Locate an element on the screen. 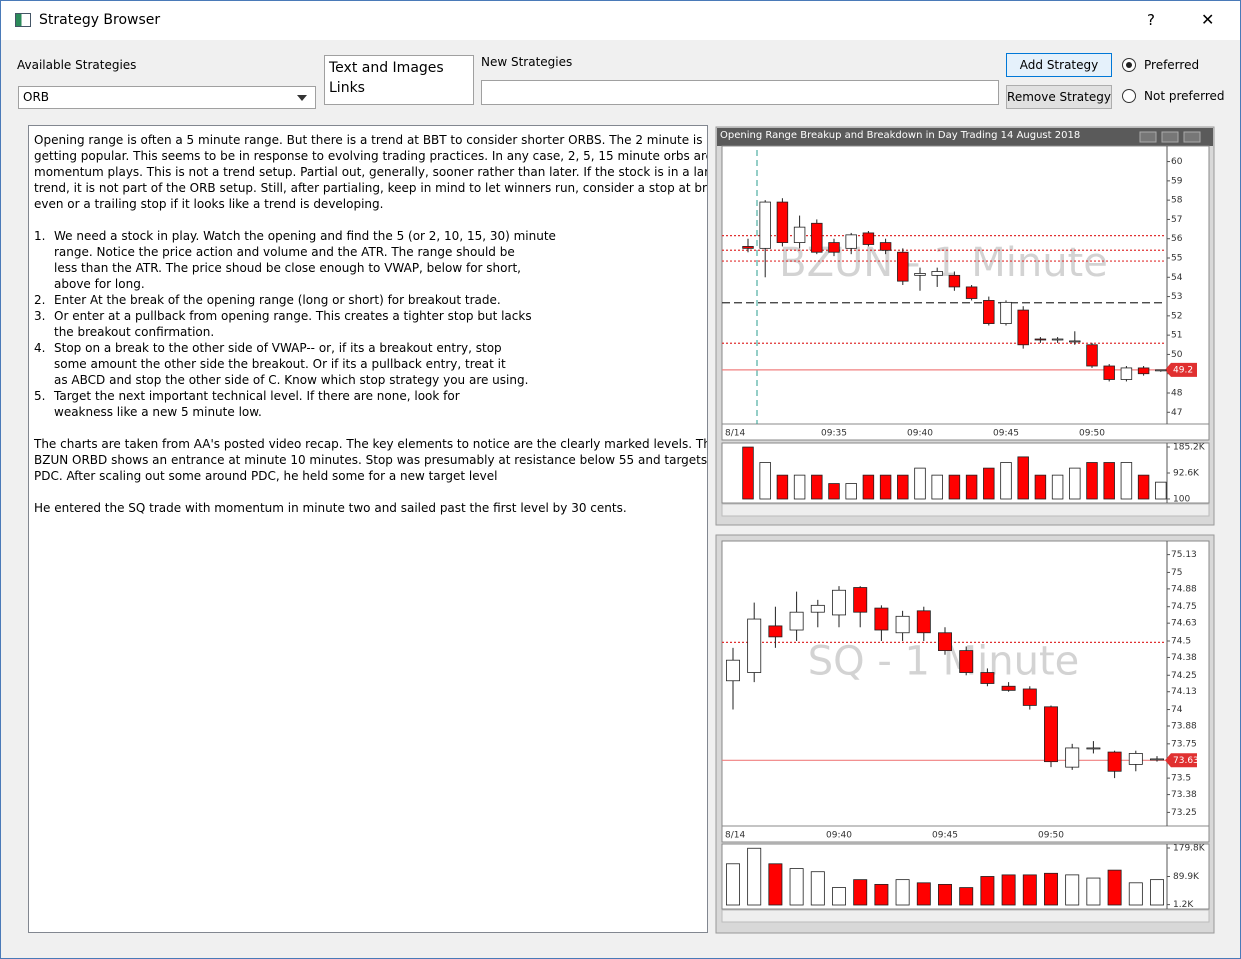  y-tick-label: 73.88 is located at coordinates (1184, 727).